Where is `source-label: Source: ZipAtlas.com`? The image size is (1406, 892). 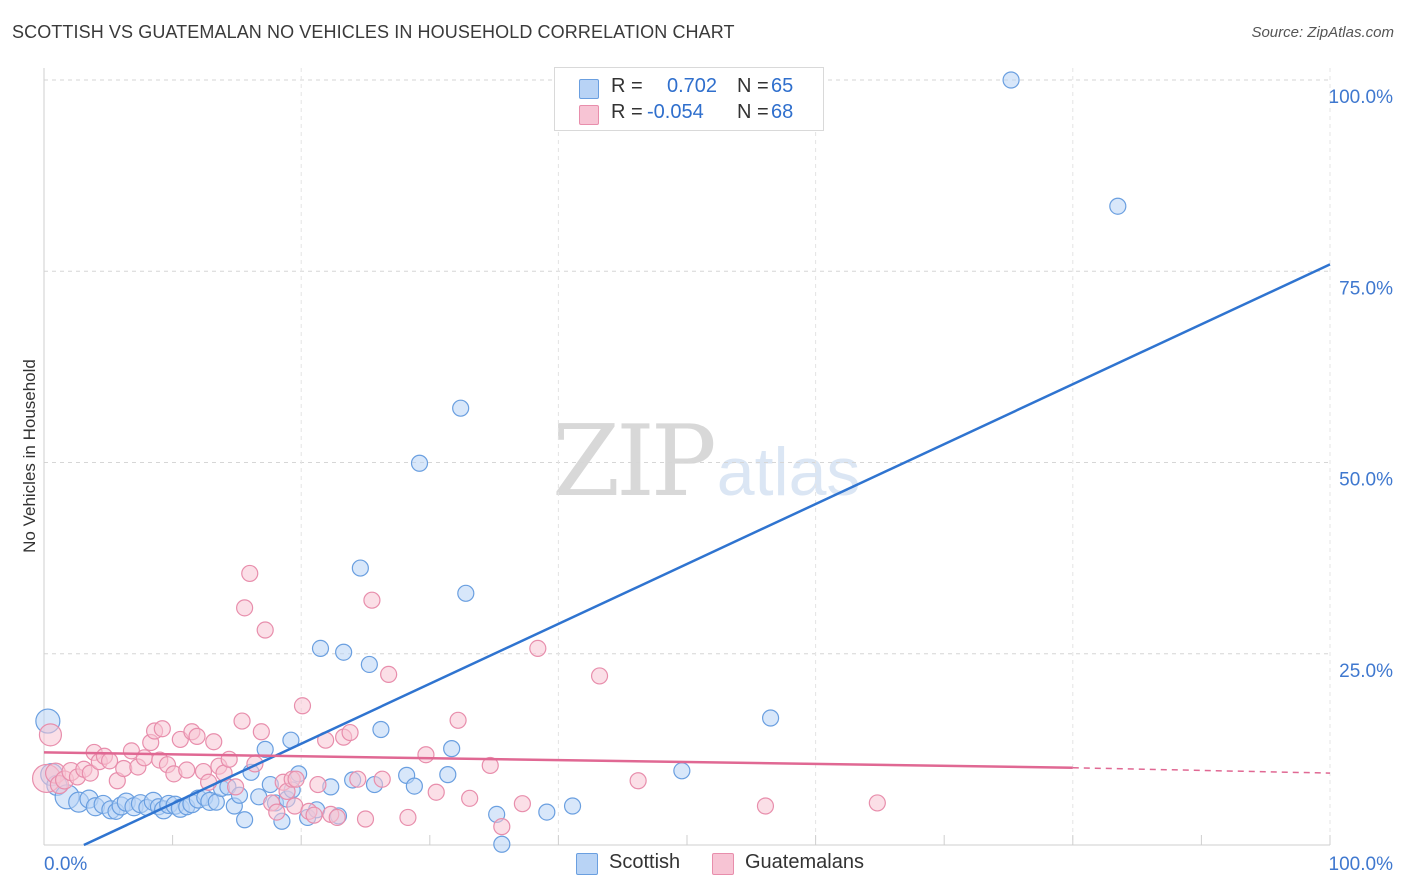
source-label: Source: ZipAtlas.com is located at coordinates (1322, 32).